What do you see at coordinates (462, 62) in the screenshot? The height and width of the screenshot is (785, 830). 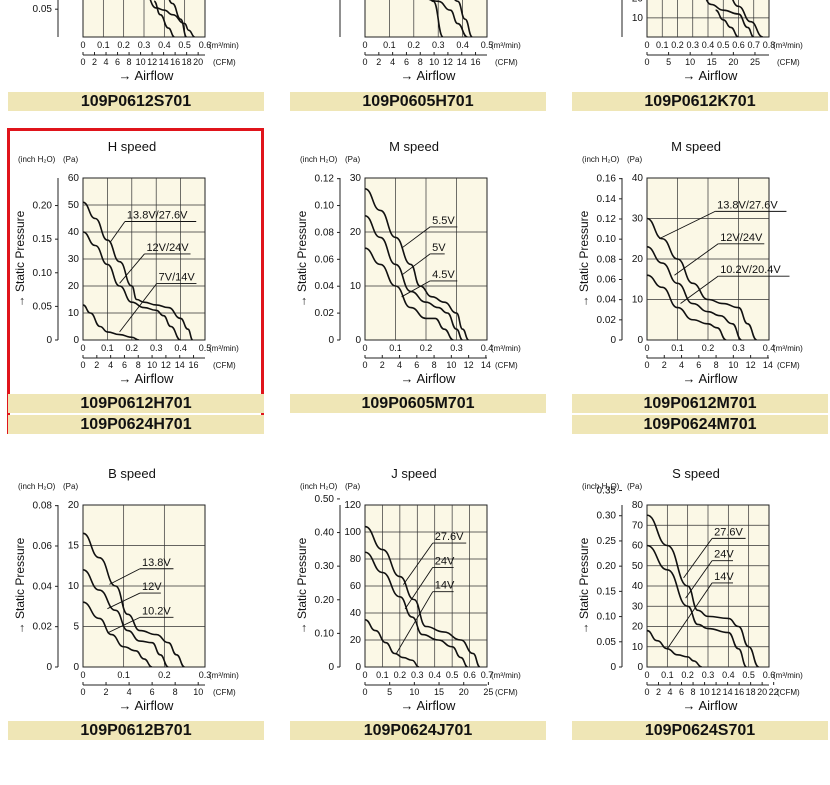 I see `cfm-tick-label: 14` at bounding box center [462, 62].